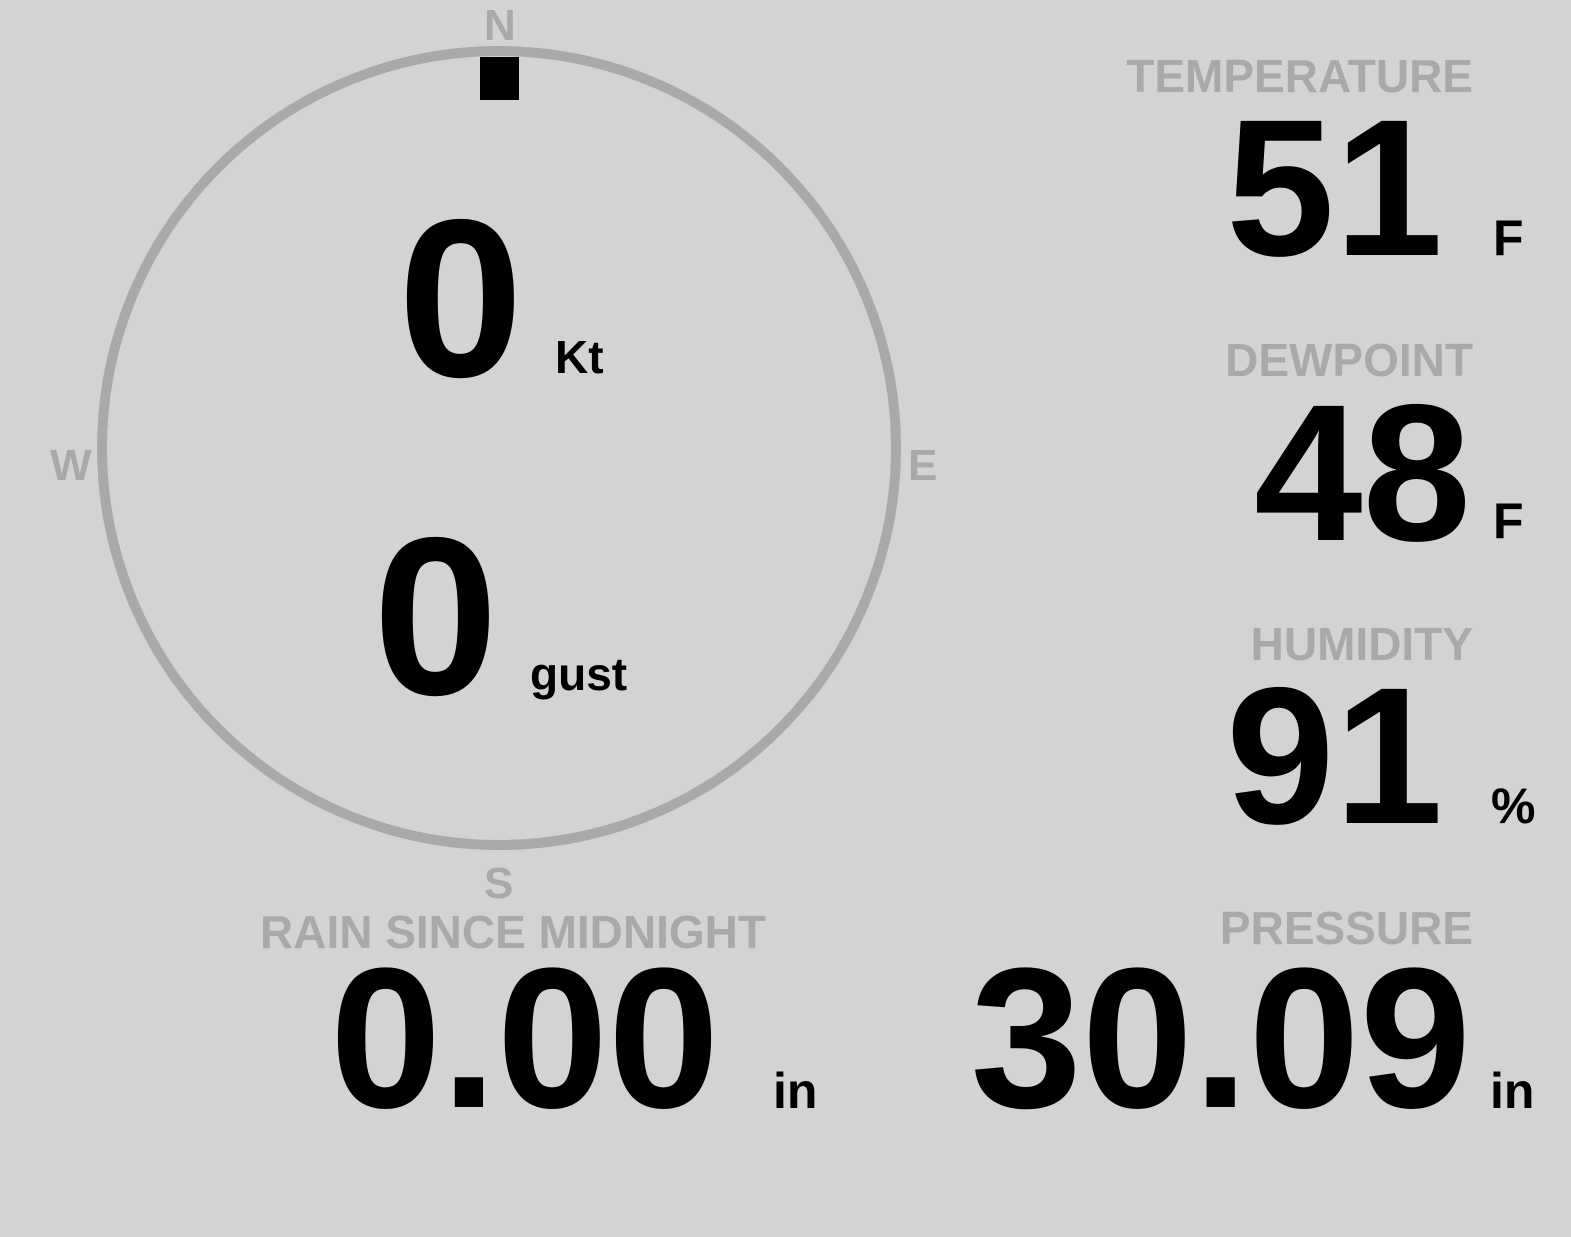 The image size is (1571, 1237). What do you see at coordinates (1299, 76) in the screenshot?
I see `temperature-label: TEMPERATURE` at bounding box center [1299, 76].